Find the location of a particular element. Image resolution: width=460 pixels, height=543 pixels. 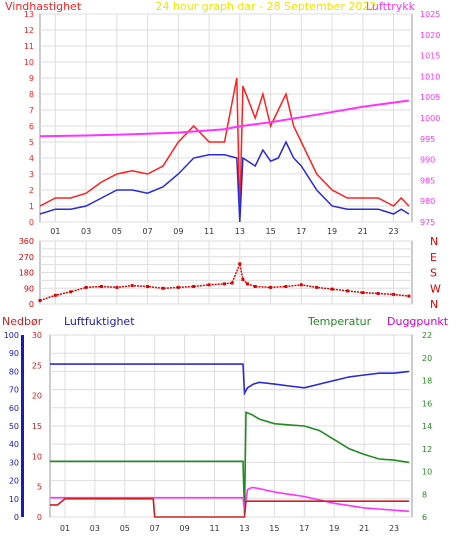

chart3-x-tick-label: 23 is located at coordinates (394, 528).